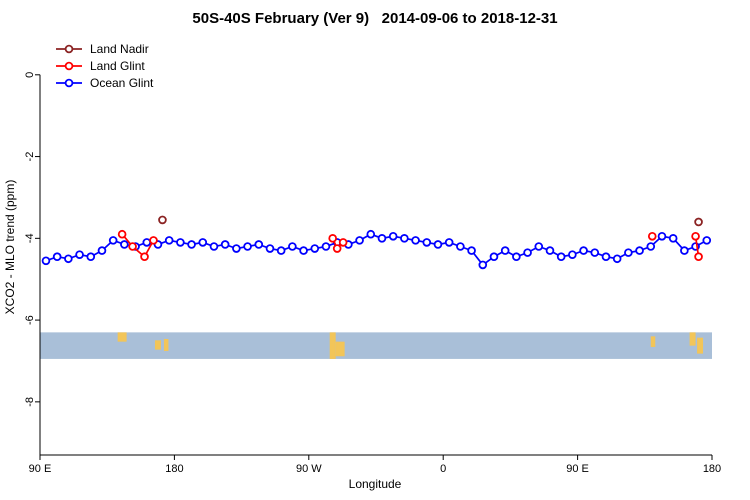  I want to click on series-line, so click(138, 246).